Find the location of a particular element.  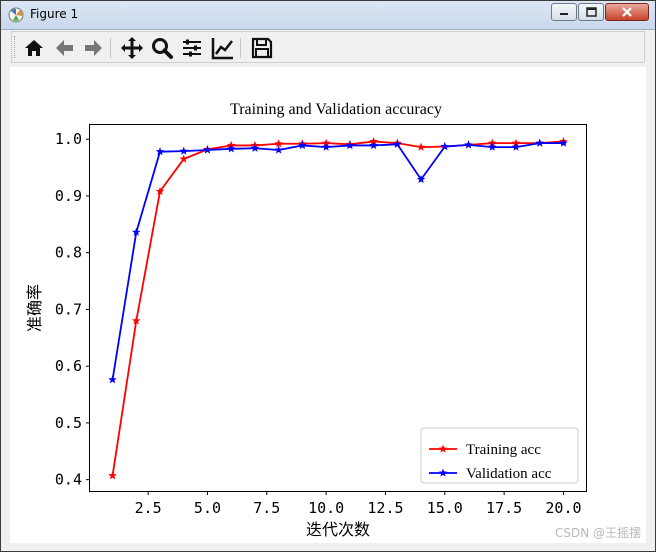

back-arrow-icon is located at coordinates (64, 48).